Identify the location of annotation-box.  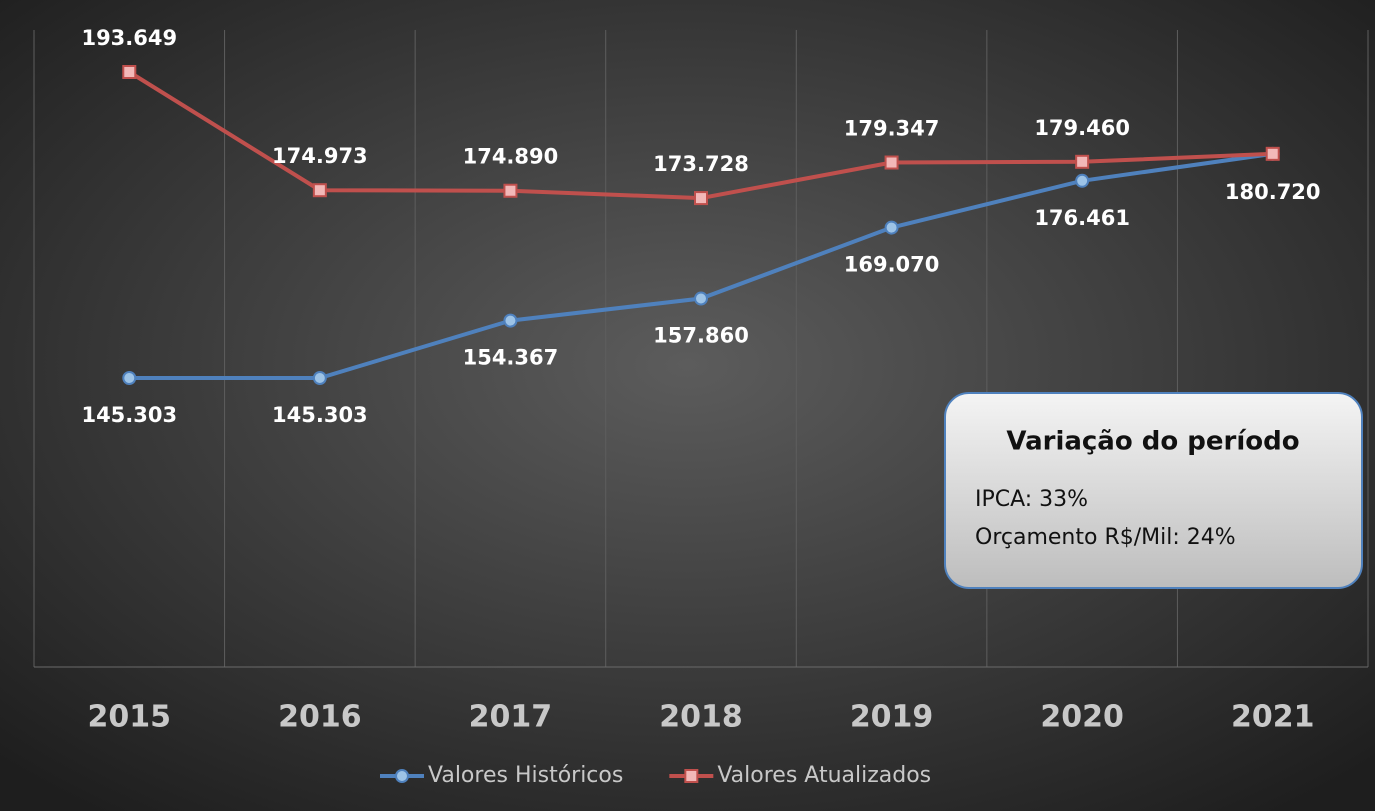
(1153, 490).